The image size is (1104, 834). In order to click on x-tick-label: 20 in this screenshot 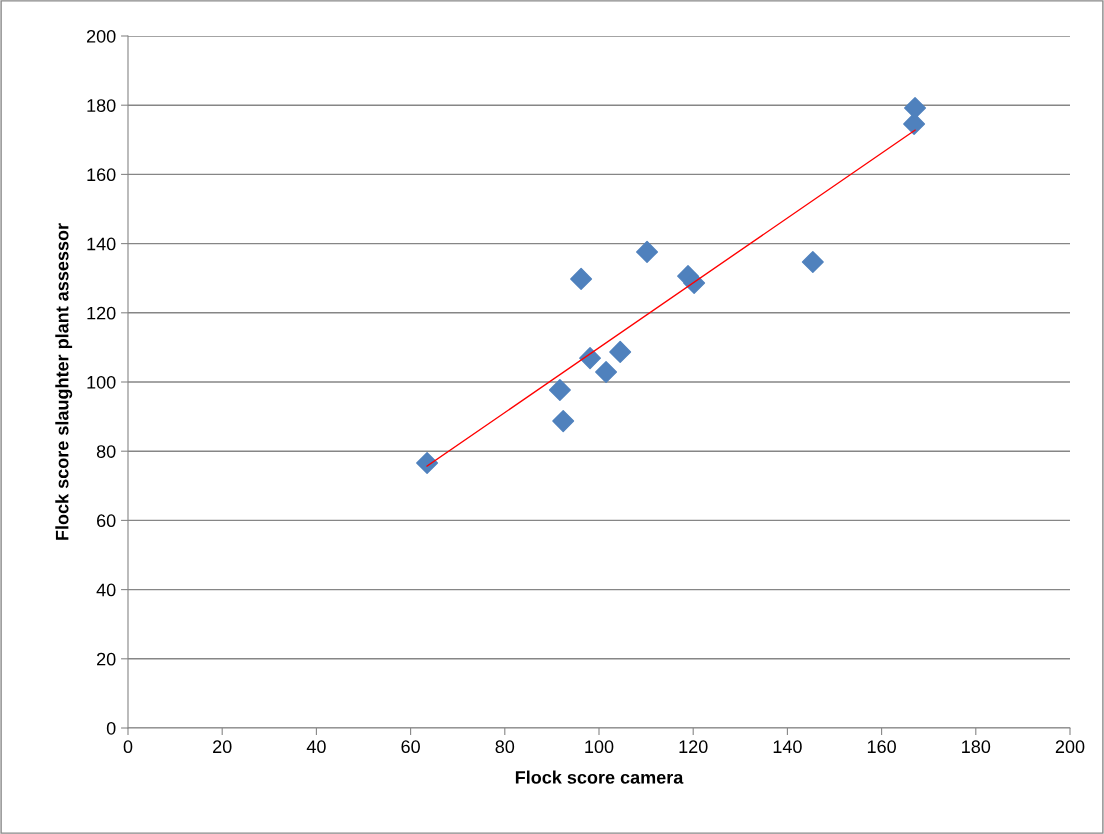, I will do `click(222, 747)`.